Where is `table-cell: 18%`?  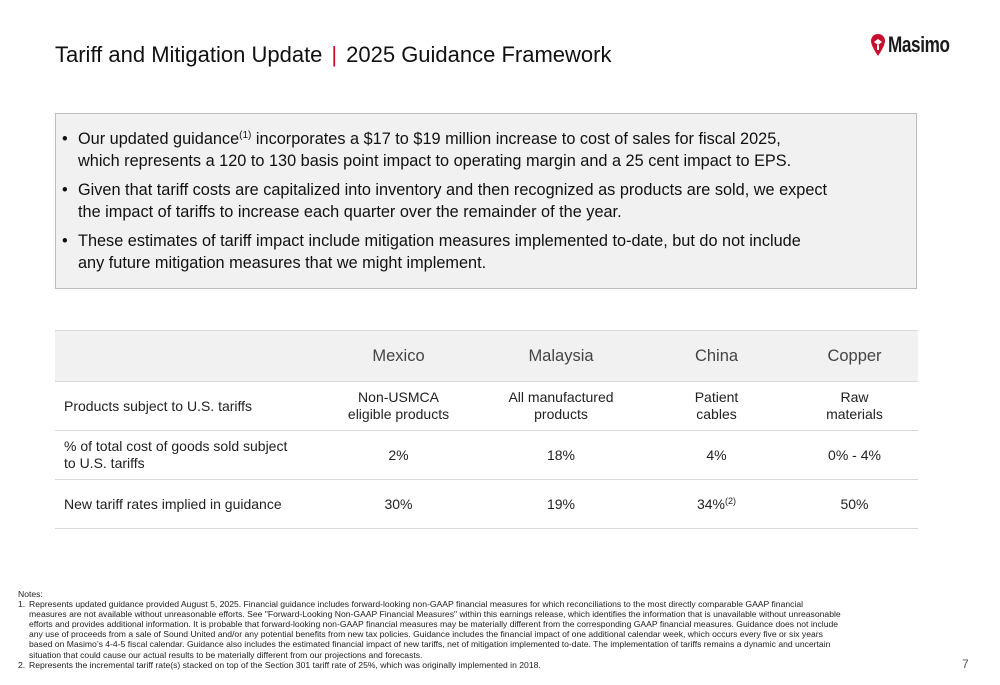 table-cell: 18% is located at coordinates (561, 455).